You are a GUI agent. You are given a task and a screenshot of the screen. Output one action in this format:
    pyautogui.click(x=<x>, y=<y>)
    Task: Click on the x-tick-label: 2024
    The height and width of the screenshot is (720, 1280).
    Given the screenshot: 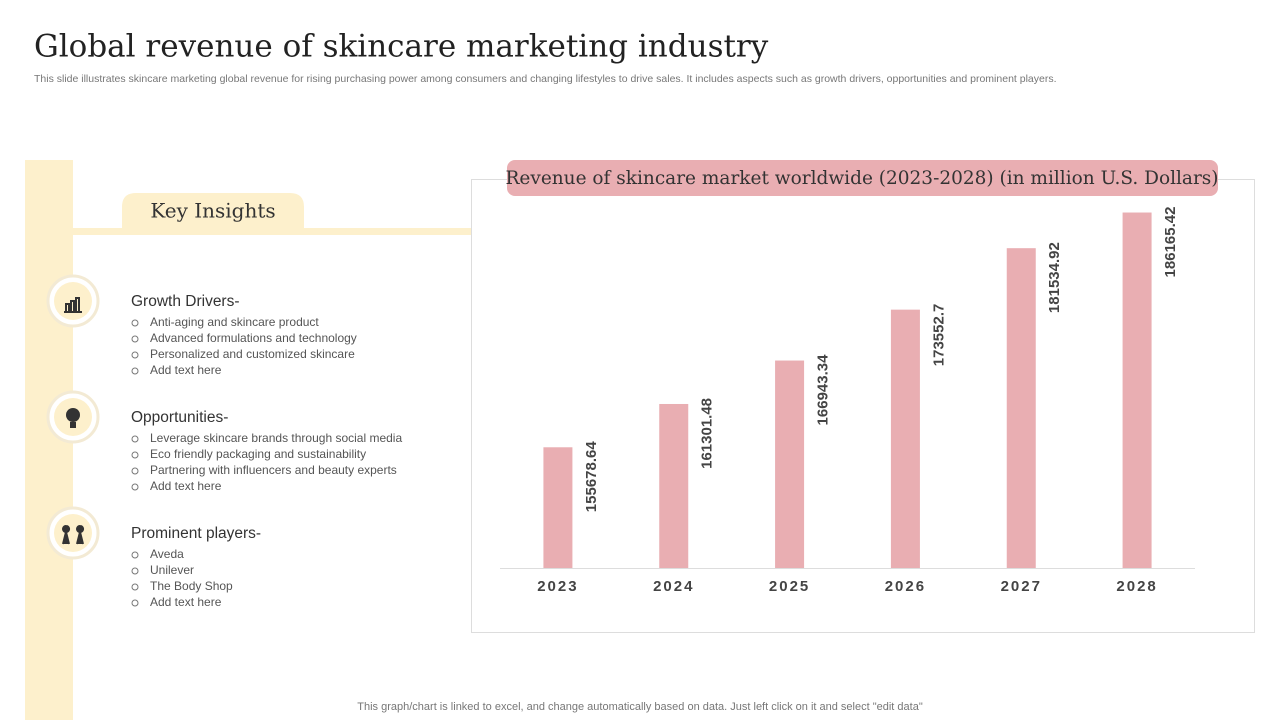 What is the action you would take?
    pyautogui.click(x=673, y=586)
    